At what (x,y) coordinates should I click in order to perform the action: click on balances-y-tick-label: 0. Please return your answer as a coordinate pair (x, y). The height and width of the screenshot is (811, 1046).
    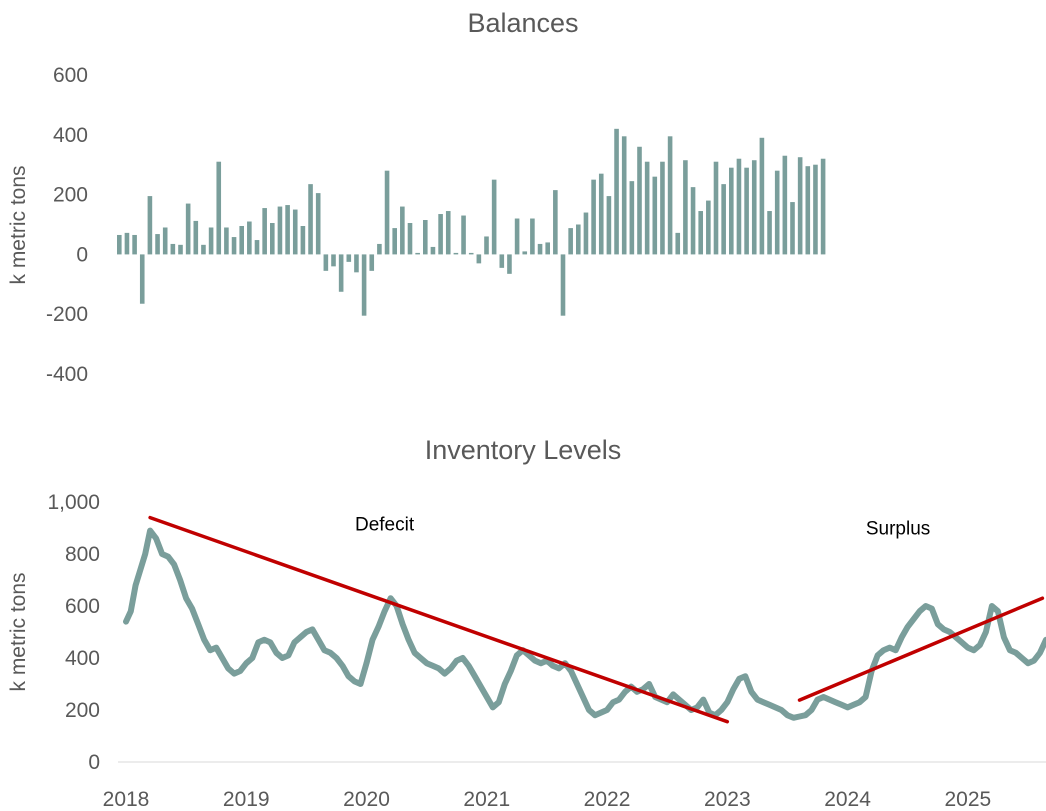
    Looking at the image, I should click on (82, 254).